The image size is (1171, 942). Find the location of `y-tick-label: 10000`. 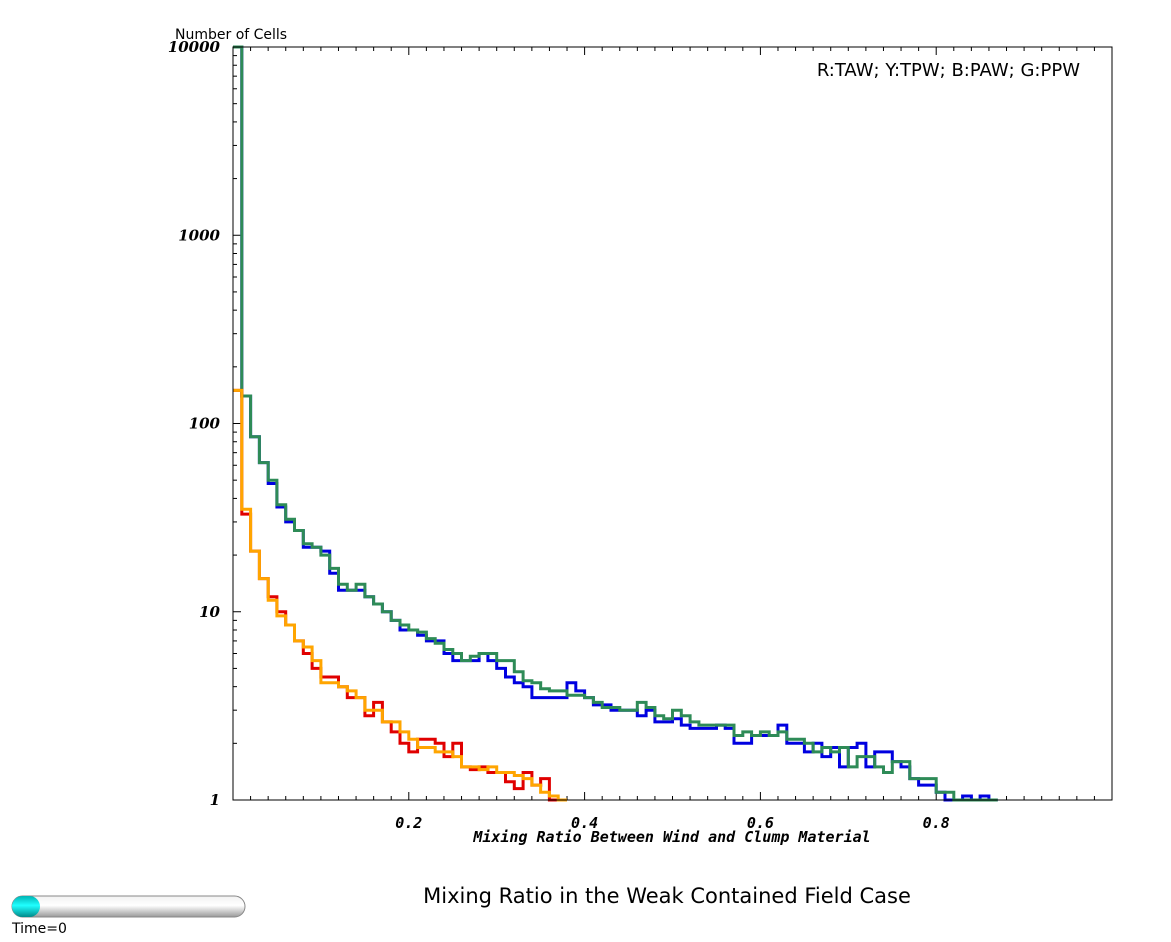

y-tick-label: 10000 is located at coordinates (194, 47).